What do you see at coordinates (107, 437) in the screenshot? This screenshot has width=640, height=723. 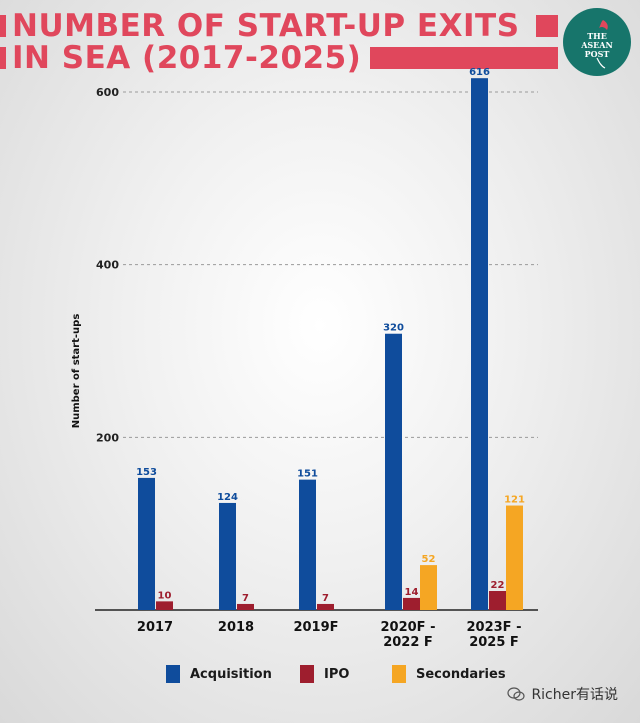 I see `y-tick-label-200: 200` at bounding box center [107, 437].